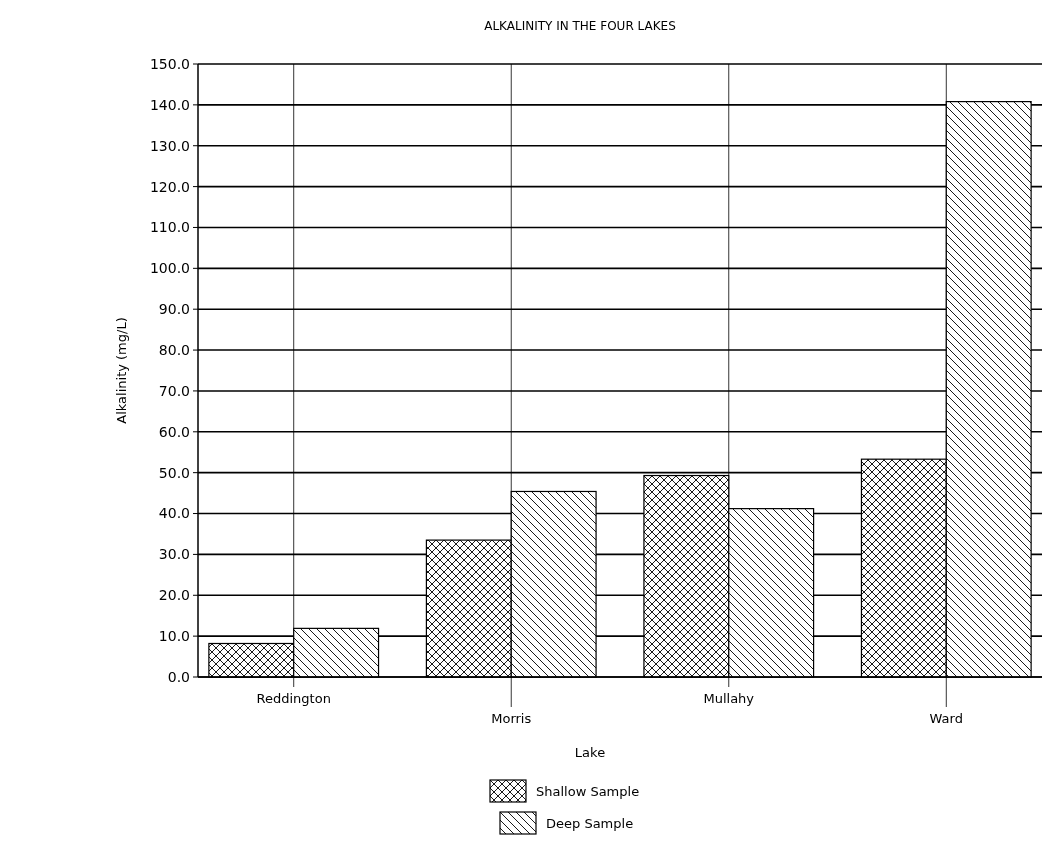  What do you see at coordinates (174, 309) in the screenshot?
I see `y-tick-label: 90.0` at bounding box center [174, 309].